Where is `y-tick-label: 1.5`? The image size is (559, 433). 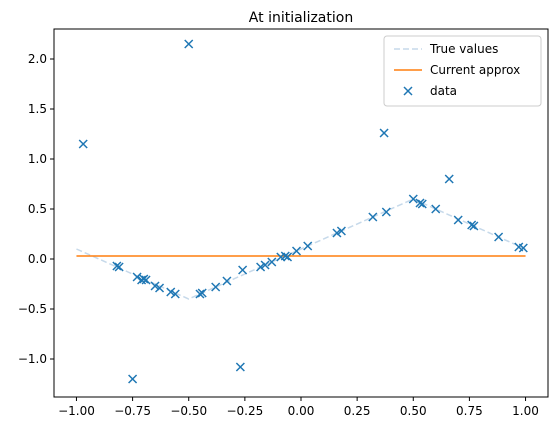
y-tick-label: 1.5 is located at coordinates (37, 109).